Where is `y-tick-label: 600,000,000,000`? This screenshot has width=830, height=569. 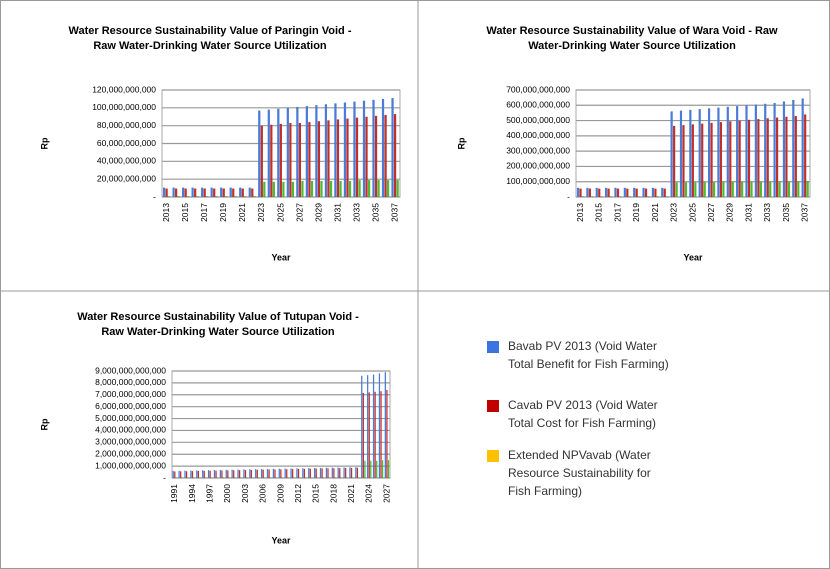
y-tick-label: 600,000,000,000 is located at coordinates (538, 105).